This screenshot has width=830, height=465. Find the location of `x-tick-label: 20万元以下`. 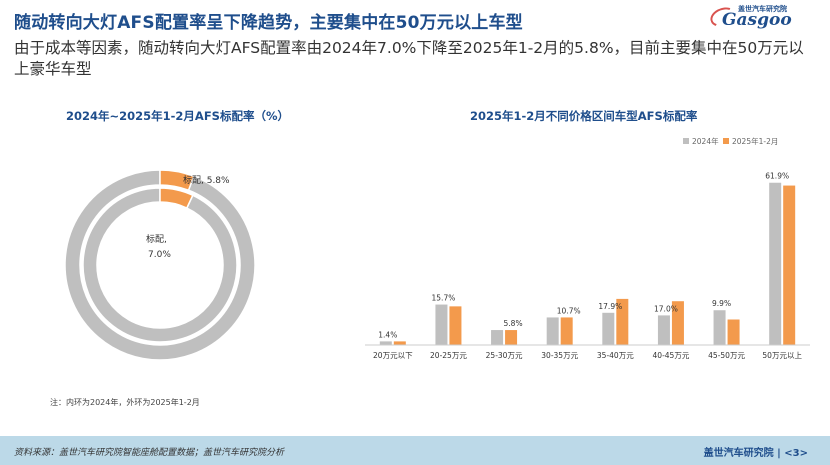

x-tick-label: 20万元以下 is located at coordinates (393, 355).